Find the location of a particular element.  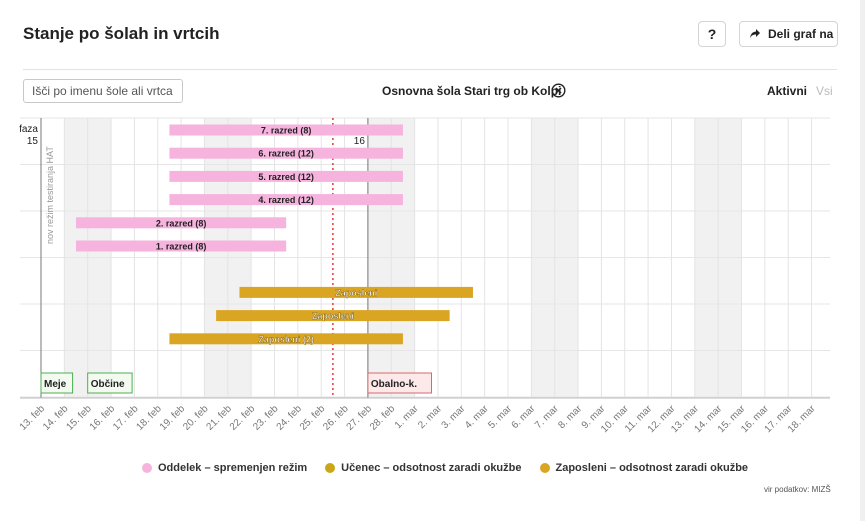

phase-number: 15 is located at coordinates (33, 141).